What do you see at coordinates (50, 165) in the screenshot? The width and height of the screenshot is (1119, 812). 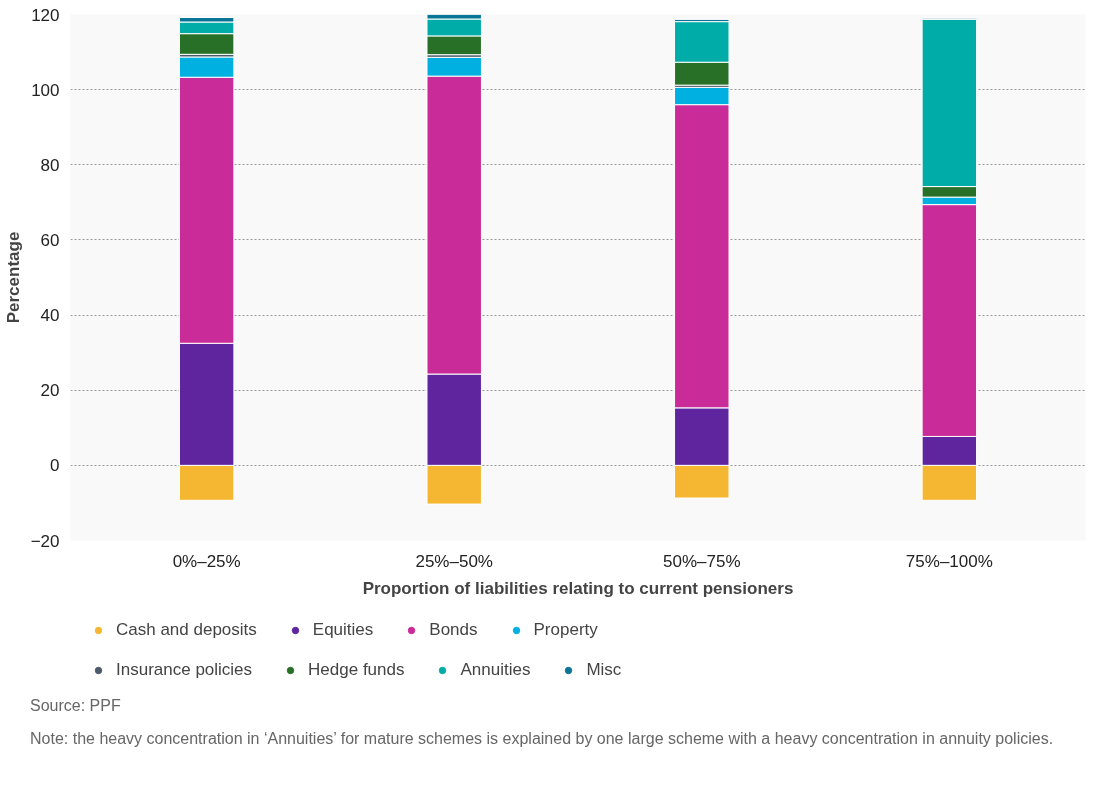 I see `y-tick-label: 80` at bounding box center [50, 165].